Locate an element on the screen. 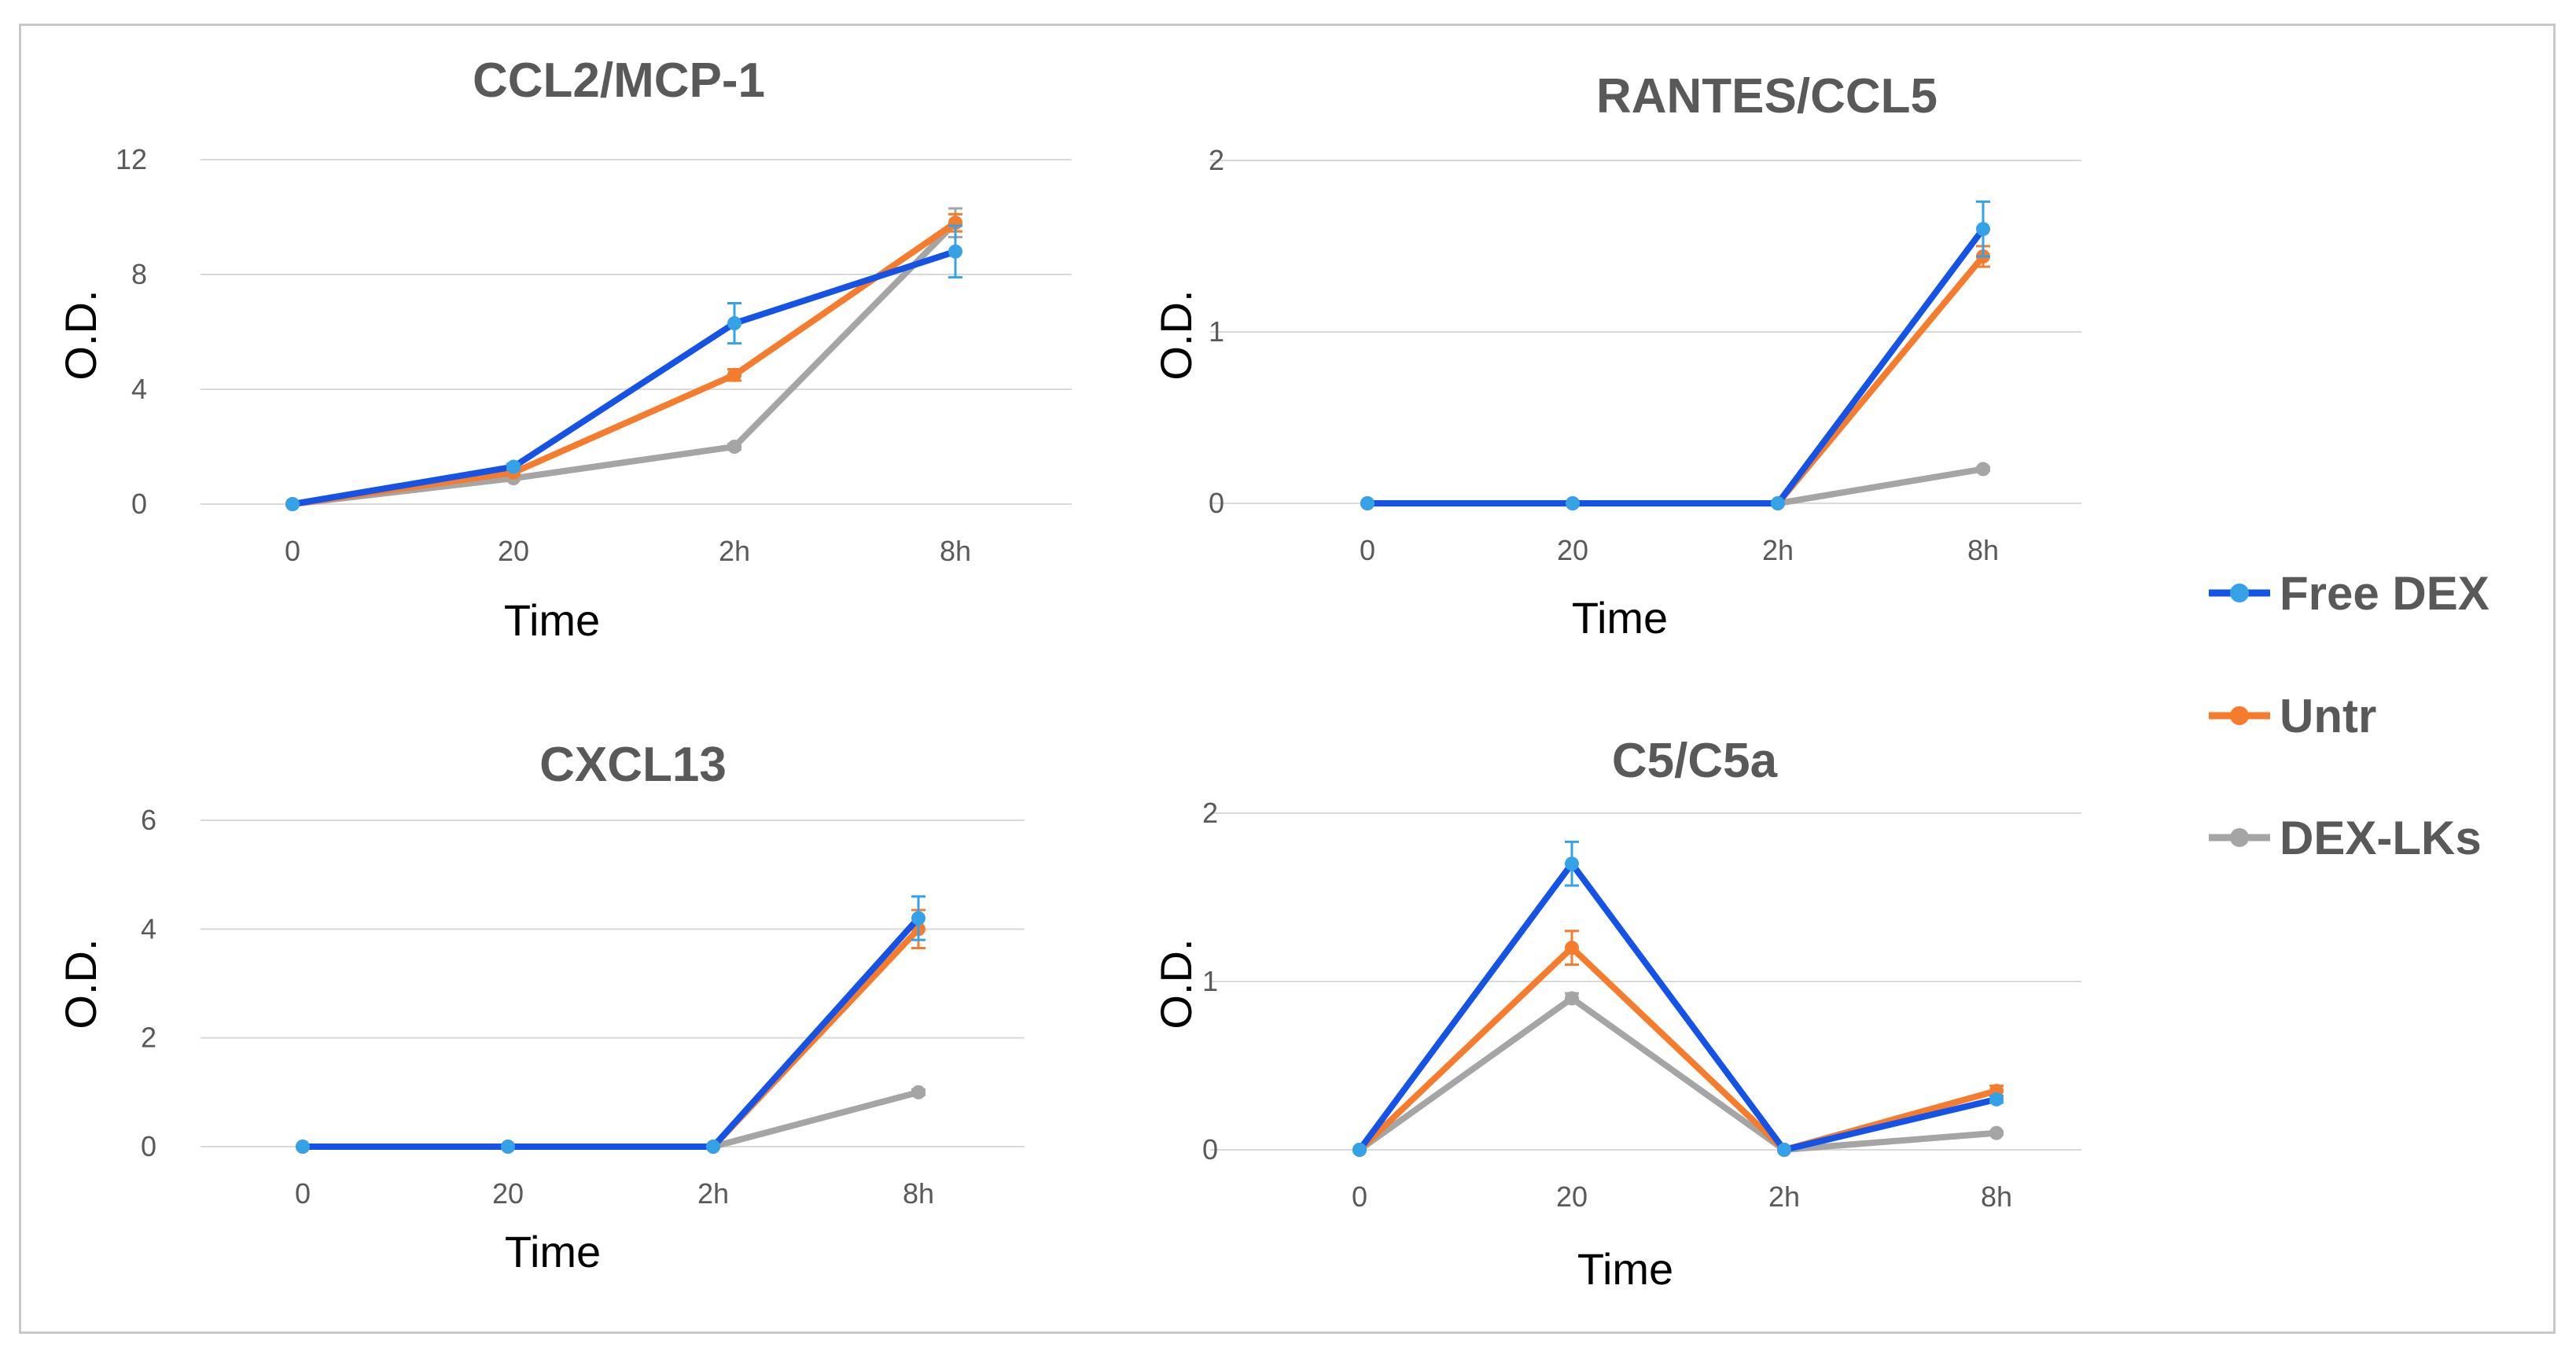 This screenshot has width=2576, height=1359. chart-title: C5/C5a is located at coordinates (1695, 761).